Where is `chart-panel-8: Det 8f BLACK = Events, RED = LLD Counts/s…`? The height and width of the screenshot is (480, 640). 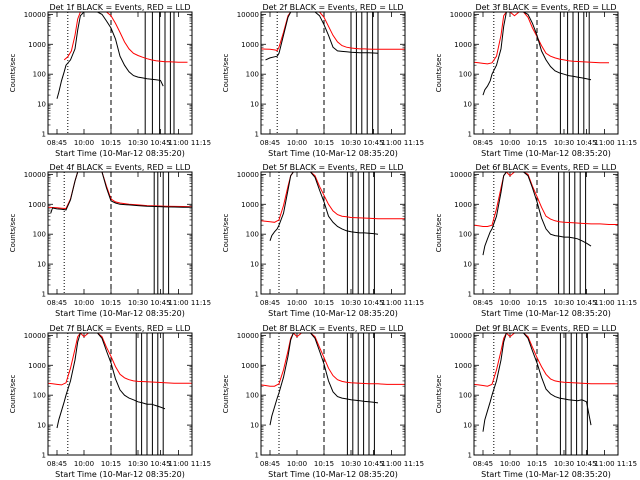 chart-panel-8: Det 8f BLACK = Events, RED = LLD Counts/s… is located at coordinates (323, 401).